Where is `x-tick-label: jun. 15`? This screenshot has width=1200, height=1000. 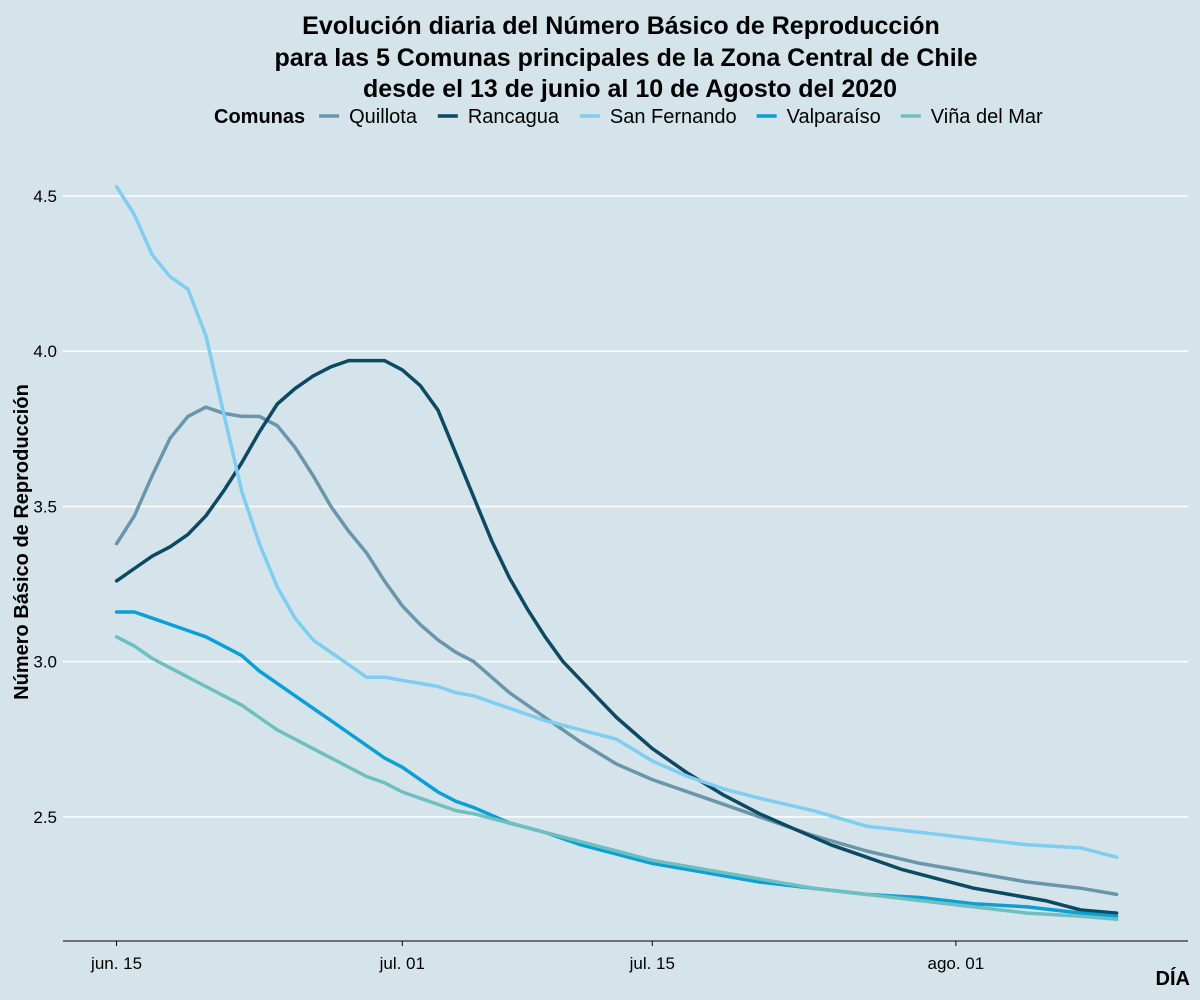 x-tick-label: jun. 15 is located at coordinates (116, 963).